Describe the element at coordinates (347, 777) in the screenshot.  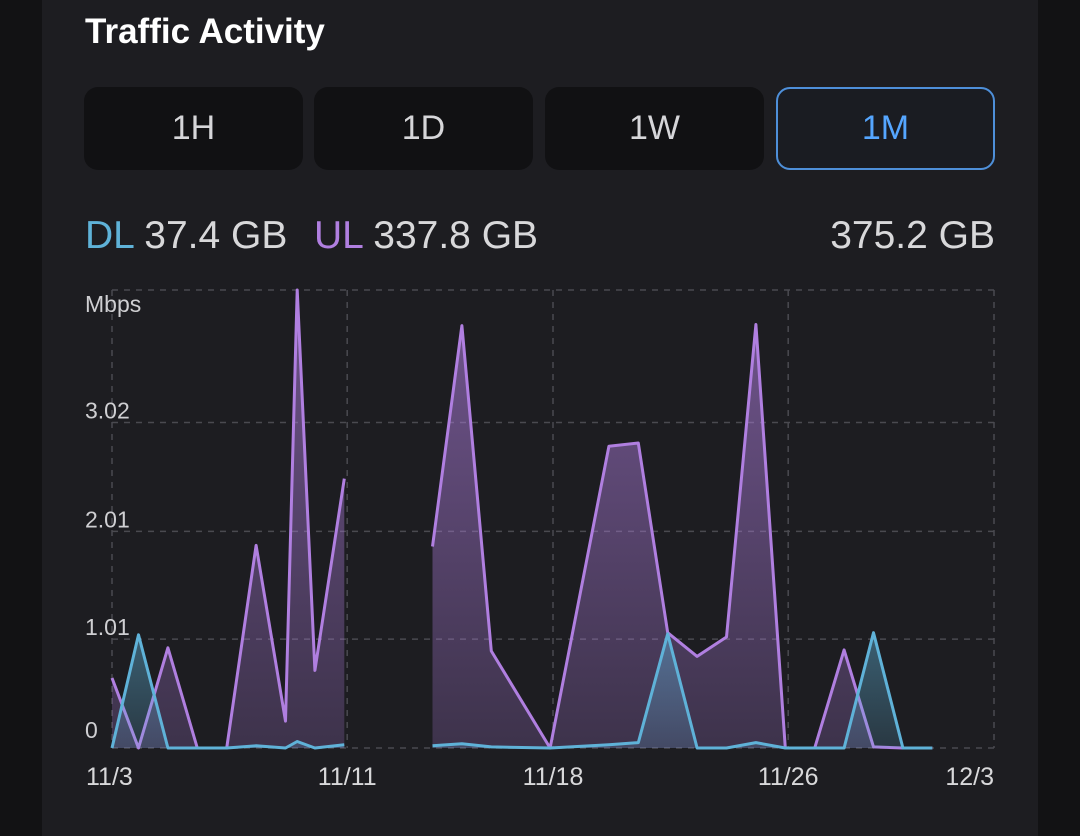
I see `x-tick-label: 11/11` at that location.